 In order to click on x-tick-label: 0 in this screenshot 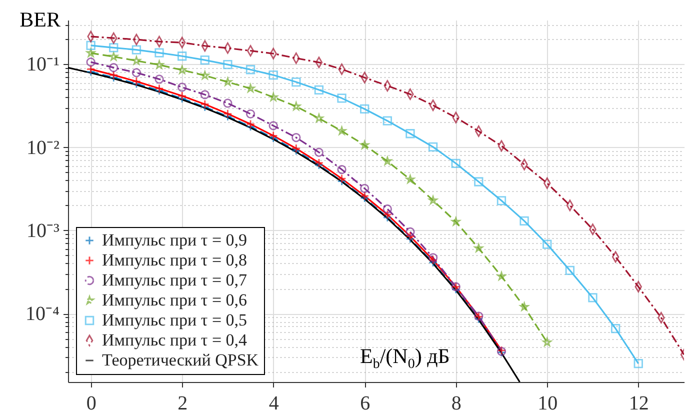, I will do `click(91, 403)`.